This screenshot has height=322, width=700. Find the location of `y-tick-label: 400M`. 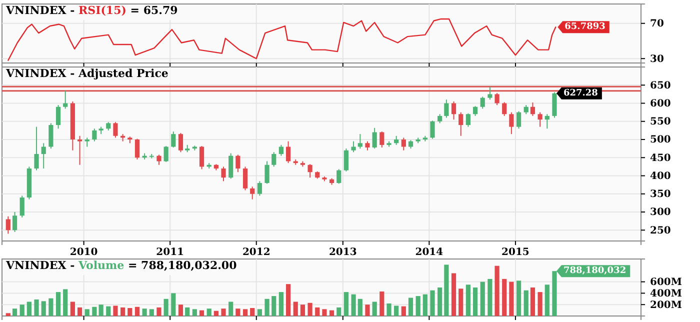

y-tick-label: 400M is located at coordinates (666, 294).